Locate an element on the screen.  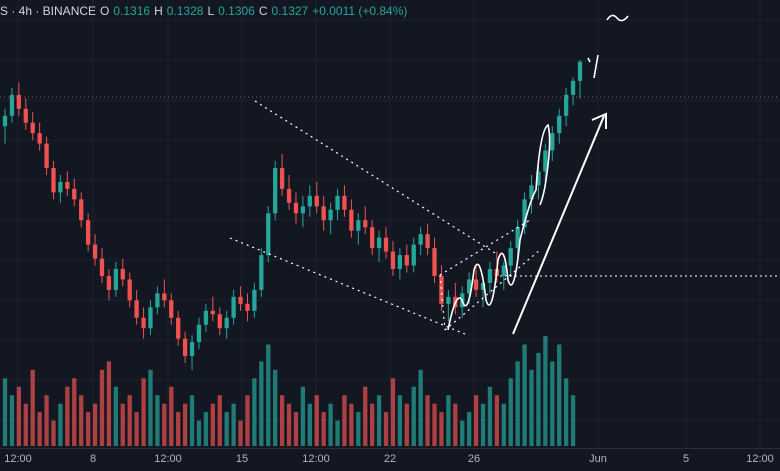
low-value: 0.1306 is located at coordinates (236, 11).